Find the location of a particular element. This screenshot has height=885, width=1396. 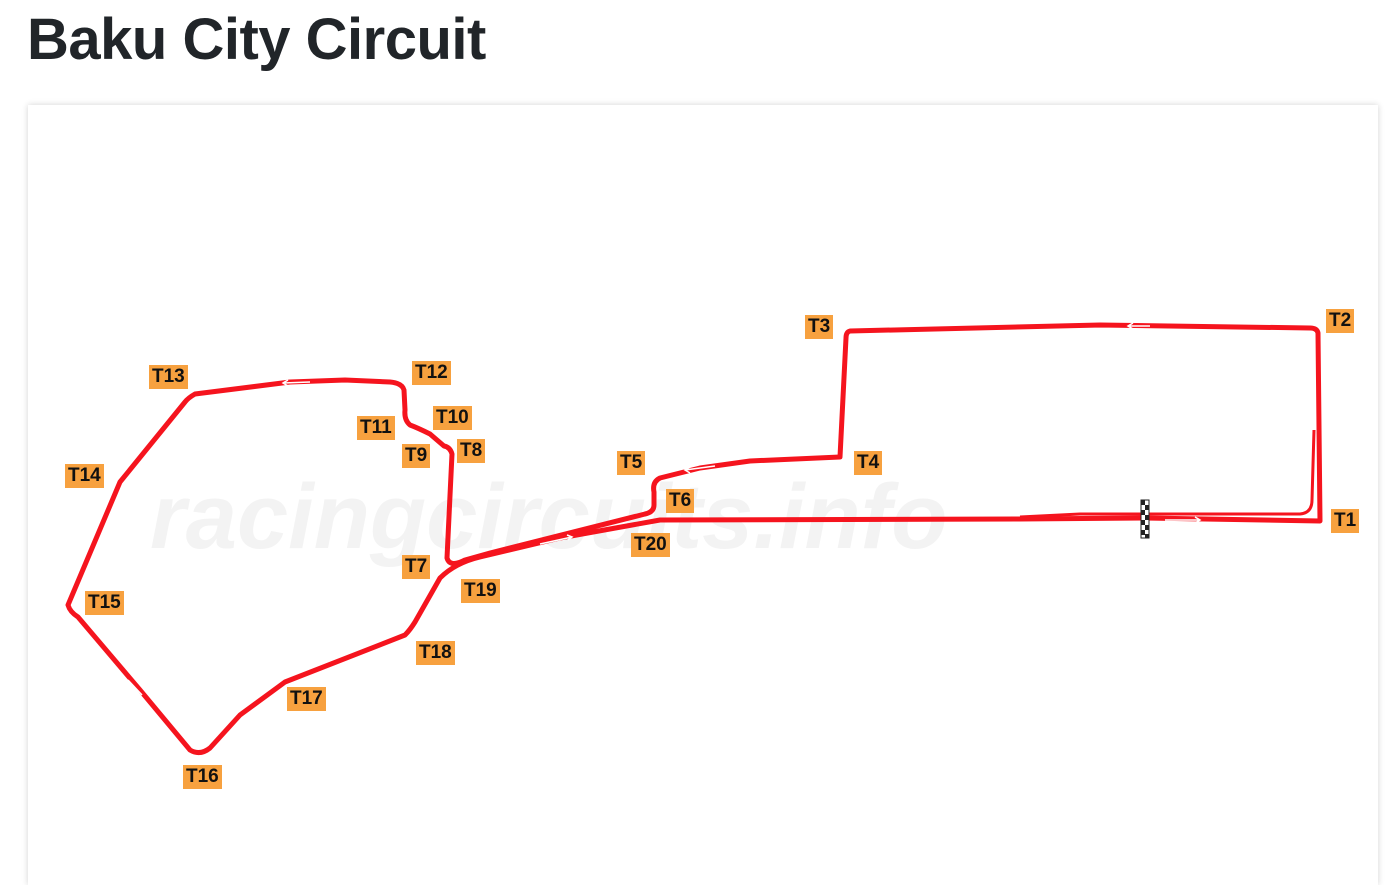

turn-label-t1: T1 is located at coordinates (1345, 521).